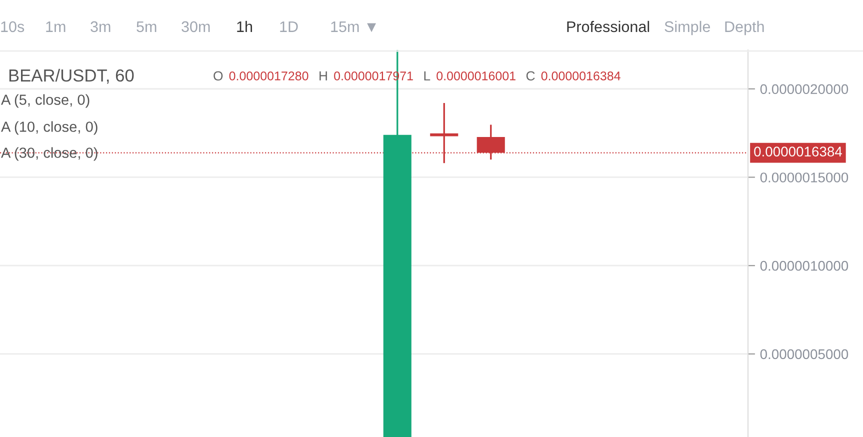  I want to click on annotation: A (5, close, 0), so click(45, 101).